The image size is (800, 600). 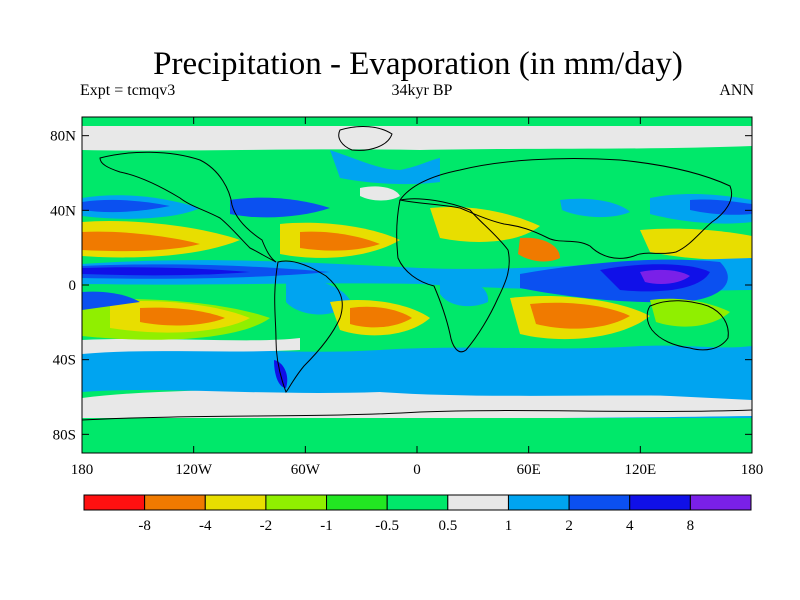 What do you see at coordinates (422, 90) in the screenshot?
I see `time-label: 34kyr BP` at bounding box center [422, 90].